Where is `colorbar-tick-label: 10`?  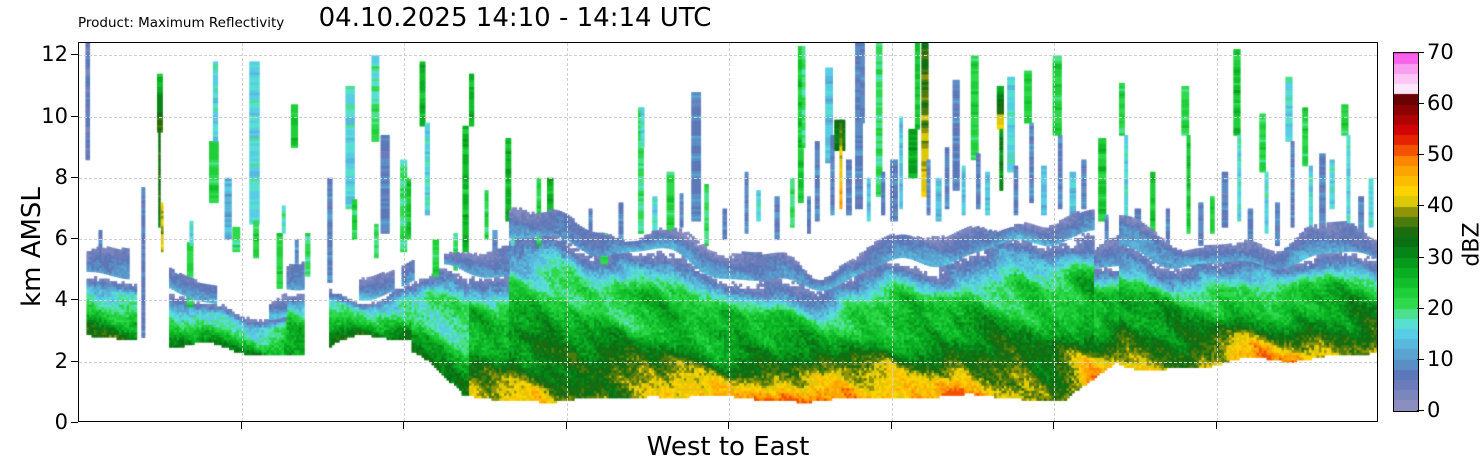
colorbar-tick-label: 10 is located at coordinates (1440, 358).